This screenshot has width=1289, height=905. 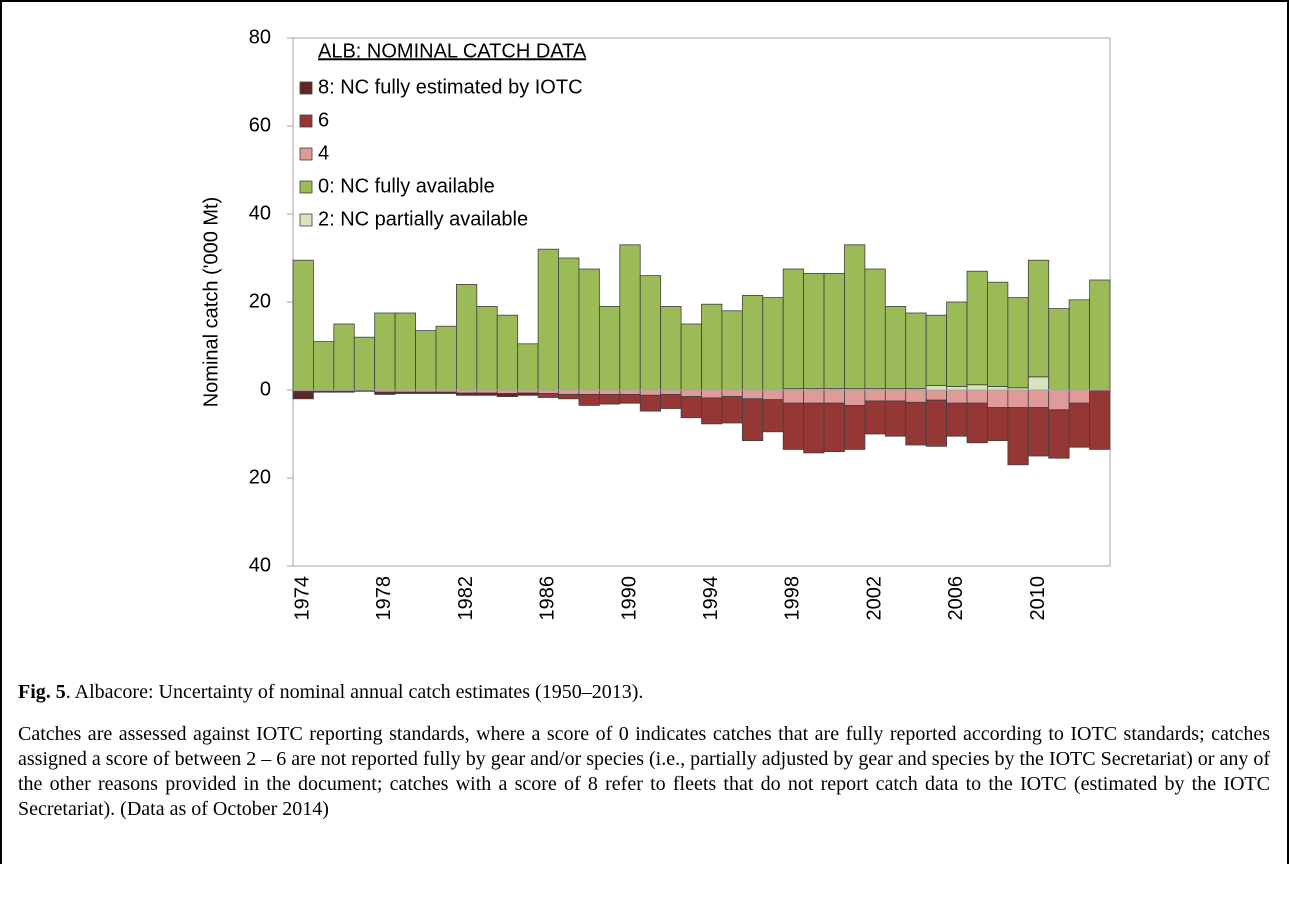 What do you see at coordinates (793, 598) in the screenshot?
I see `x-tick-label: 1998` at bounding box center [793, 598].